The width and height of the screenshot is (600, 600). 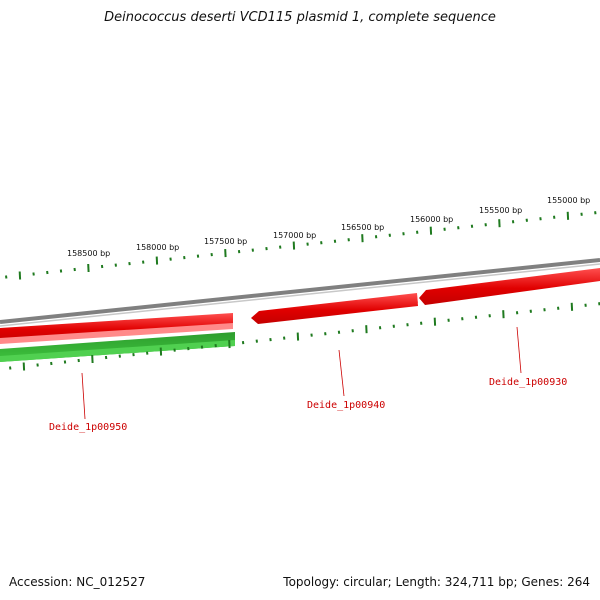 I want to click on gene-label-deide-1p00940: Deide_1p00940, so click(x=346, y=405).